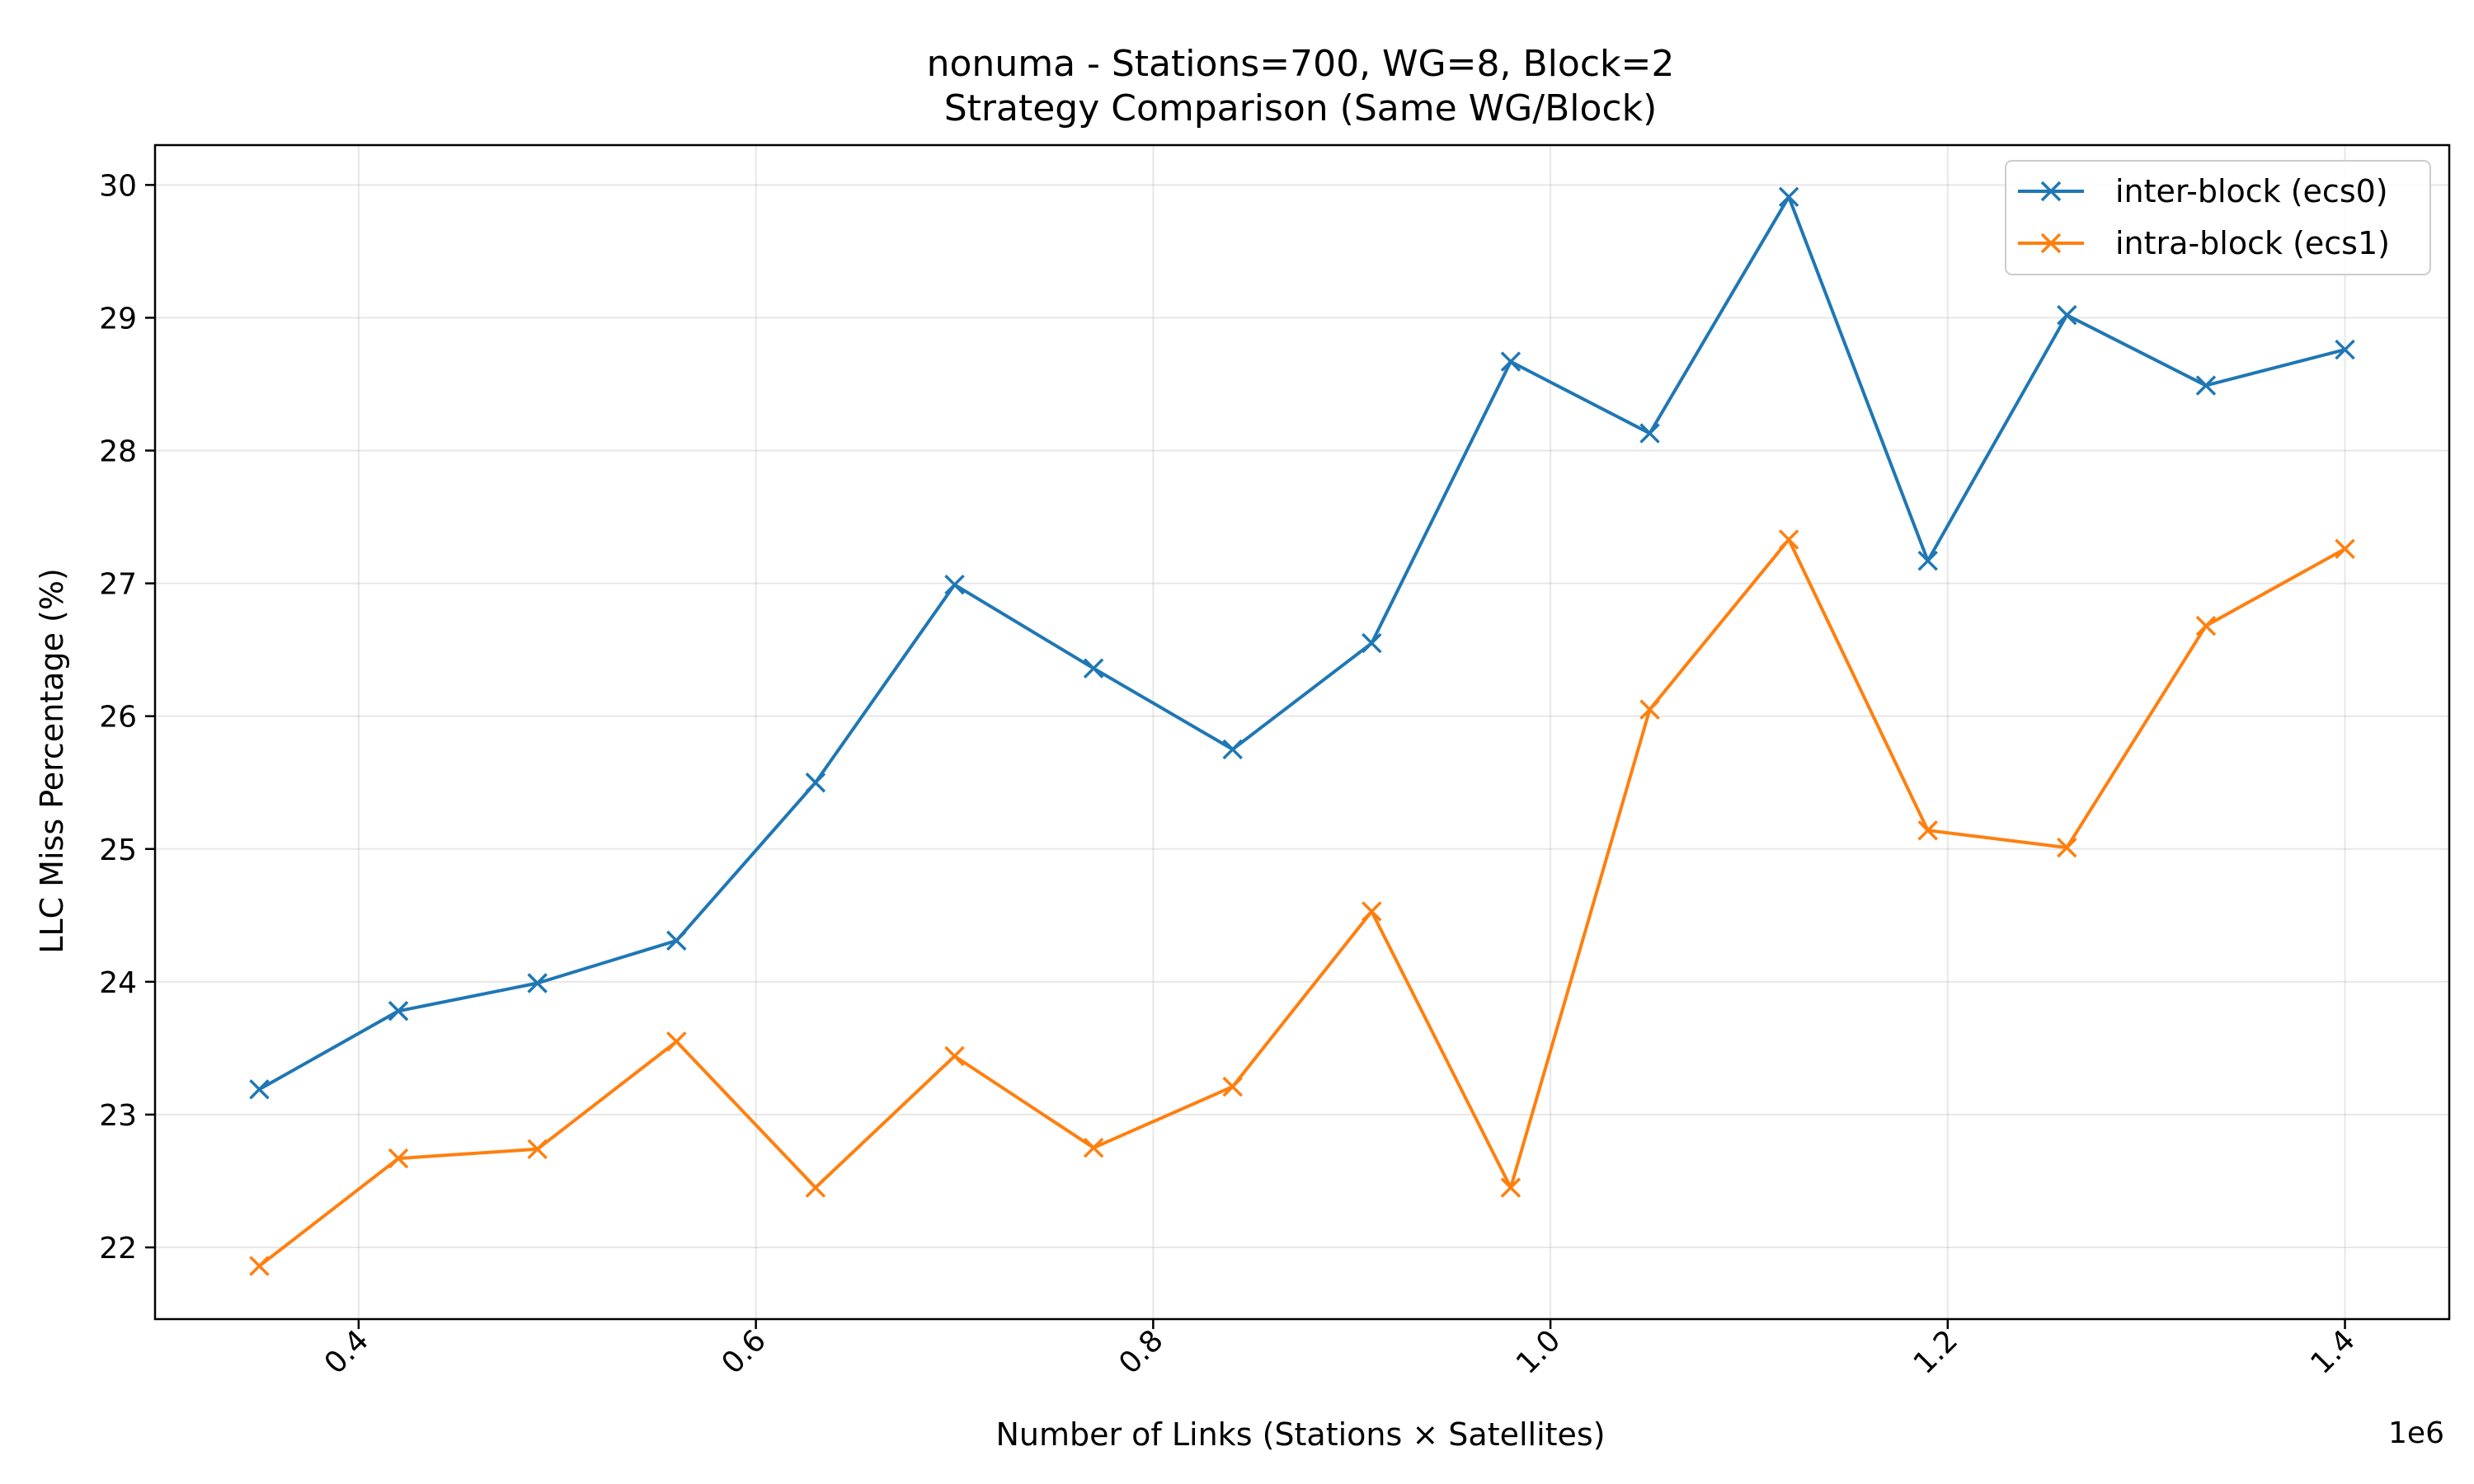 This screenshot has width=2474, height=1484. What do you see at coordinates (1140, 1351) in the screenshot?
I see `x-tick-label: 0.8` at bounding box center [1140, 1351].